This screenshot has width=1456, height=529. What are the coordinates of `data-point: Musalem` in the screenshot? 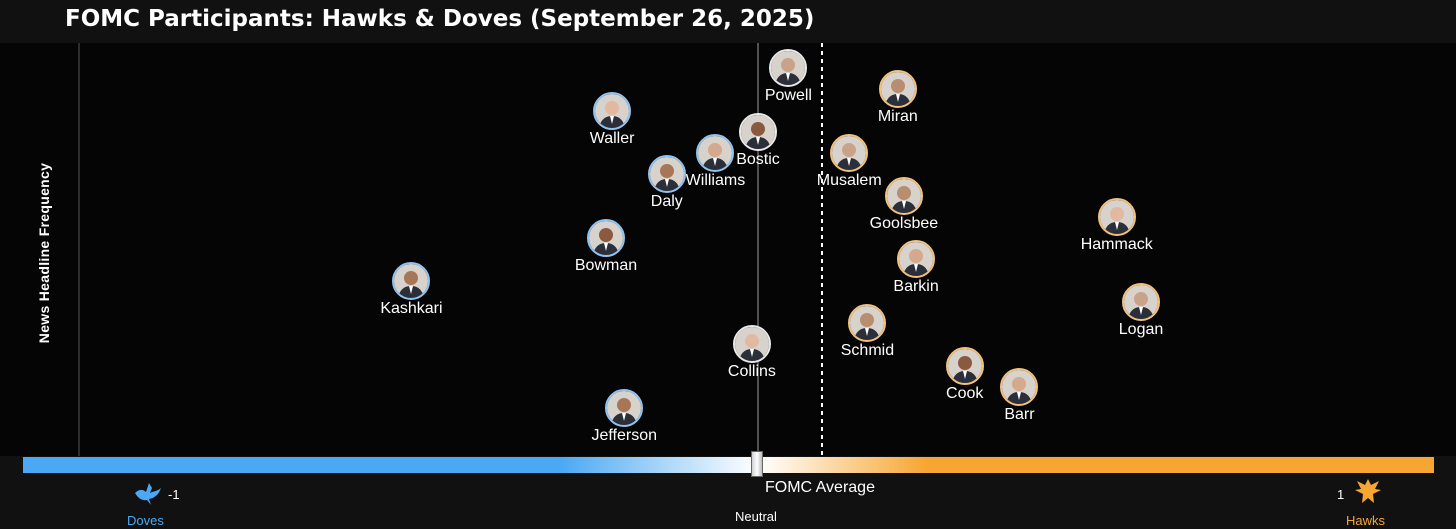 It's located at (849, 162).